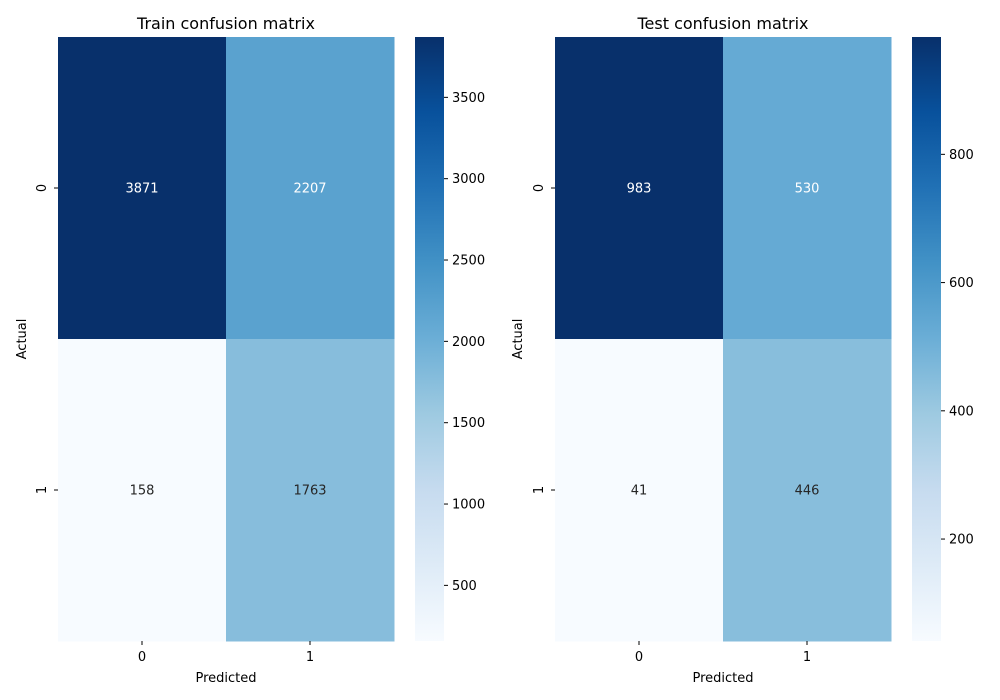 The image size is (1000, 700). Describe the element at coordinates (961, 283) in the screenshot. I see `colorbar-tick-label: 600` at that location.